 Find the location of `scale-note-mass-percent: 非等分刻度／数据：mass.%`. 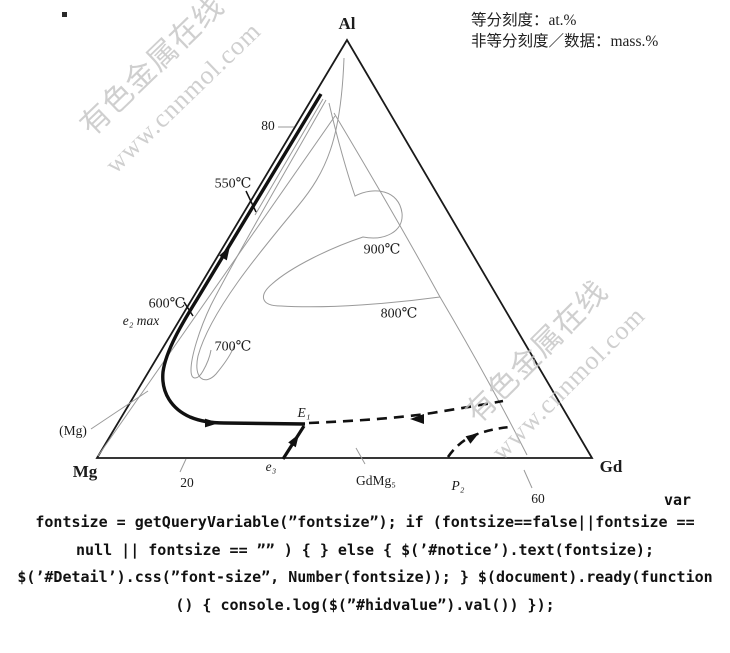

scale-note-mass-percent: 非等分刻度／数据：mass.% is located at coordinates (565, 41).